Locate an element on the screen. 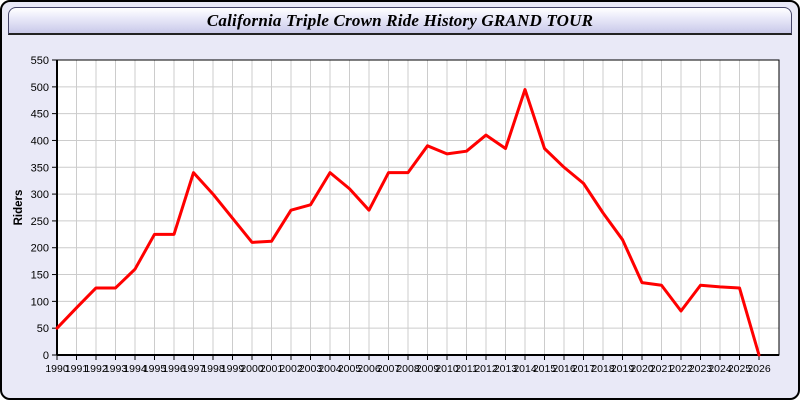 The height and width of the screenshot is (400, 800). y-axis-tick-label: 250 is located at coordinates (40, 222).